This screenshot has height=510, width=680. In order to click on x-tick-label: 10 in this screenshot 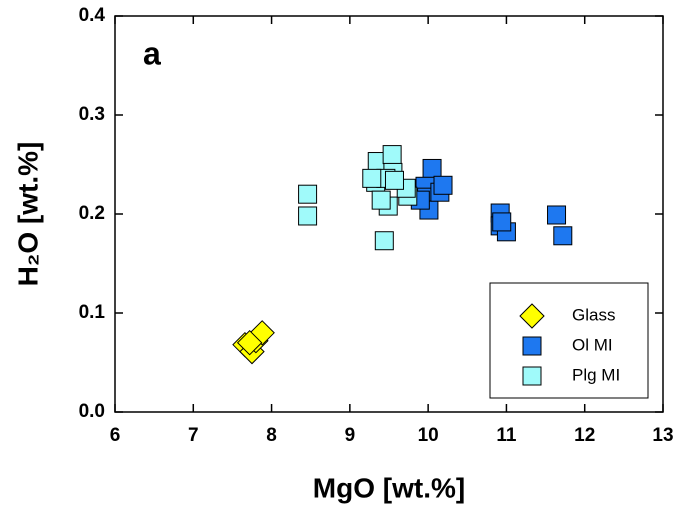, I will do `click(428, 435)`.